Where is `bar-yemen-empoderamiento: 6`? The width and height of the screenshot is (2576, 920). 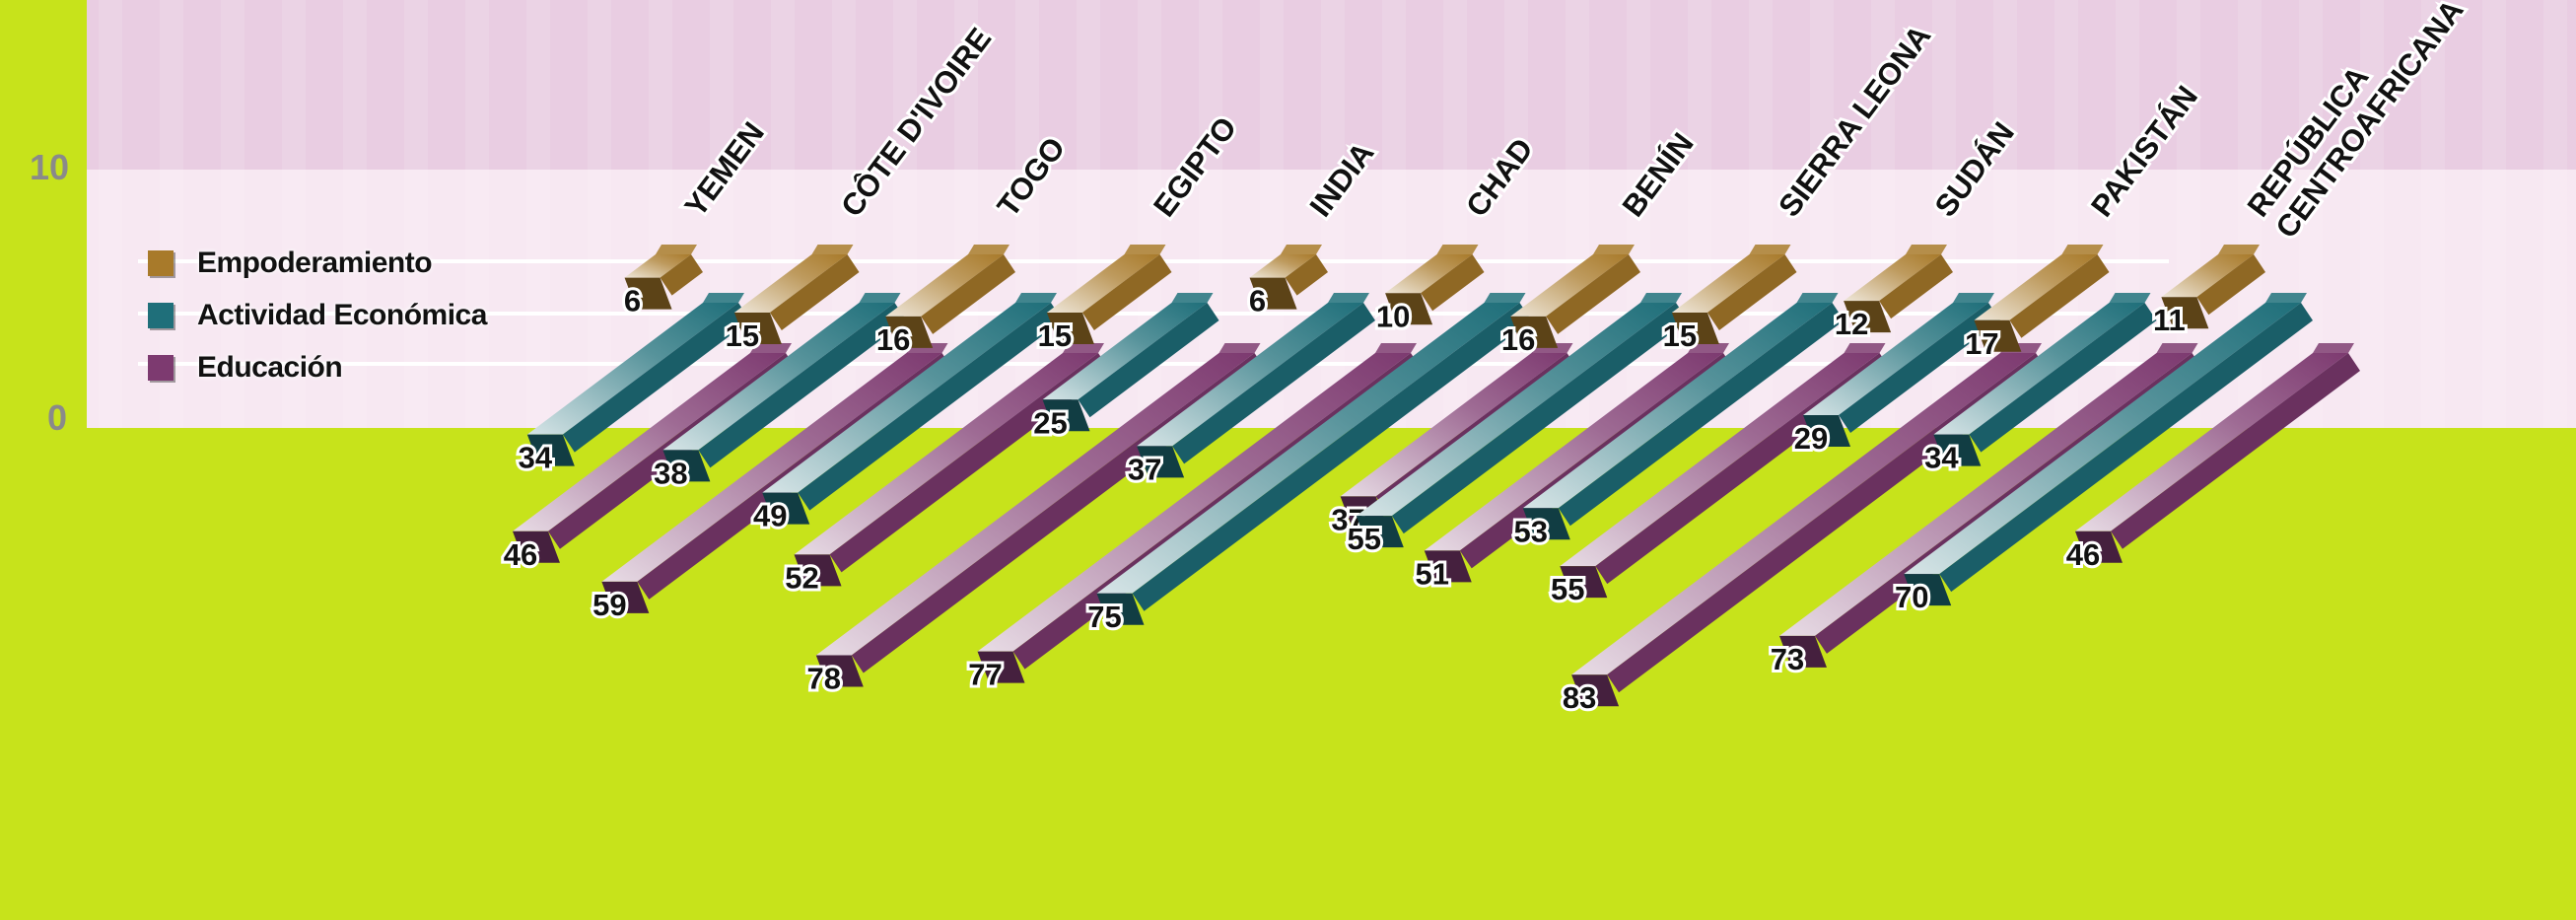
bar-yemen-empoderamiento: 6 is located at coordinates (662, 283).